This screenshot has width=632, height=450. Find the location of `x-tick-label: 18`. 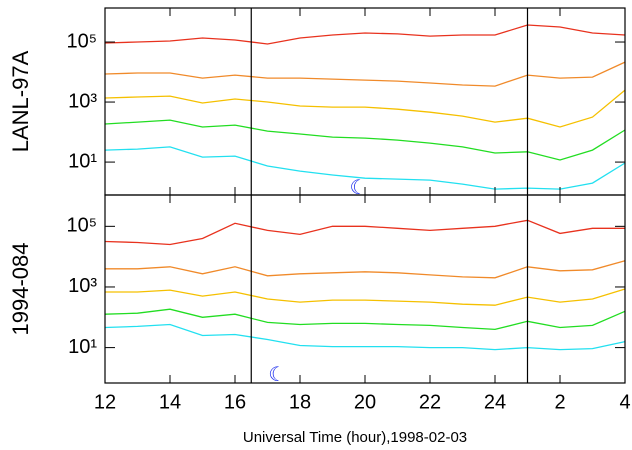

x-tick-label: 18 is located at coordinates (300, 402).